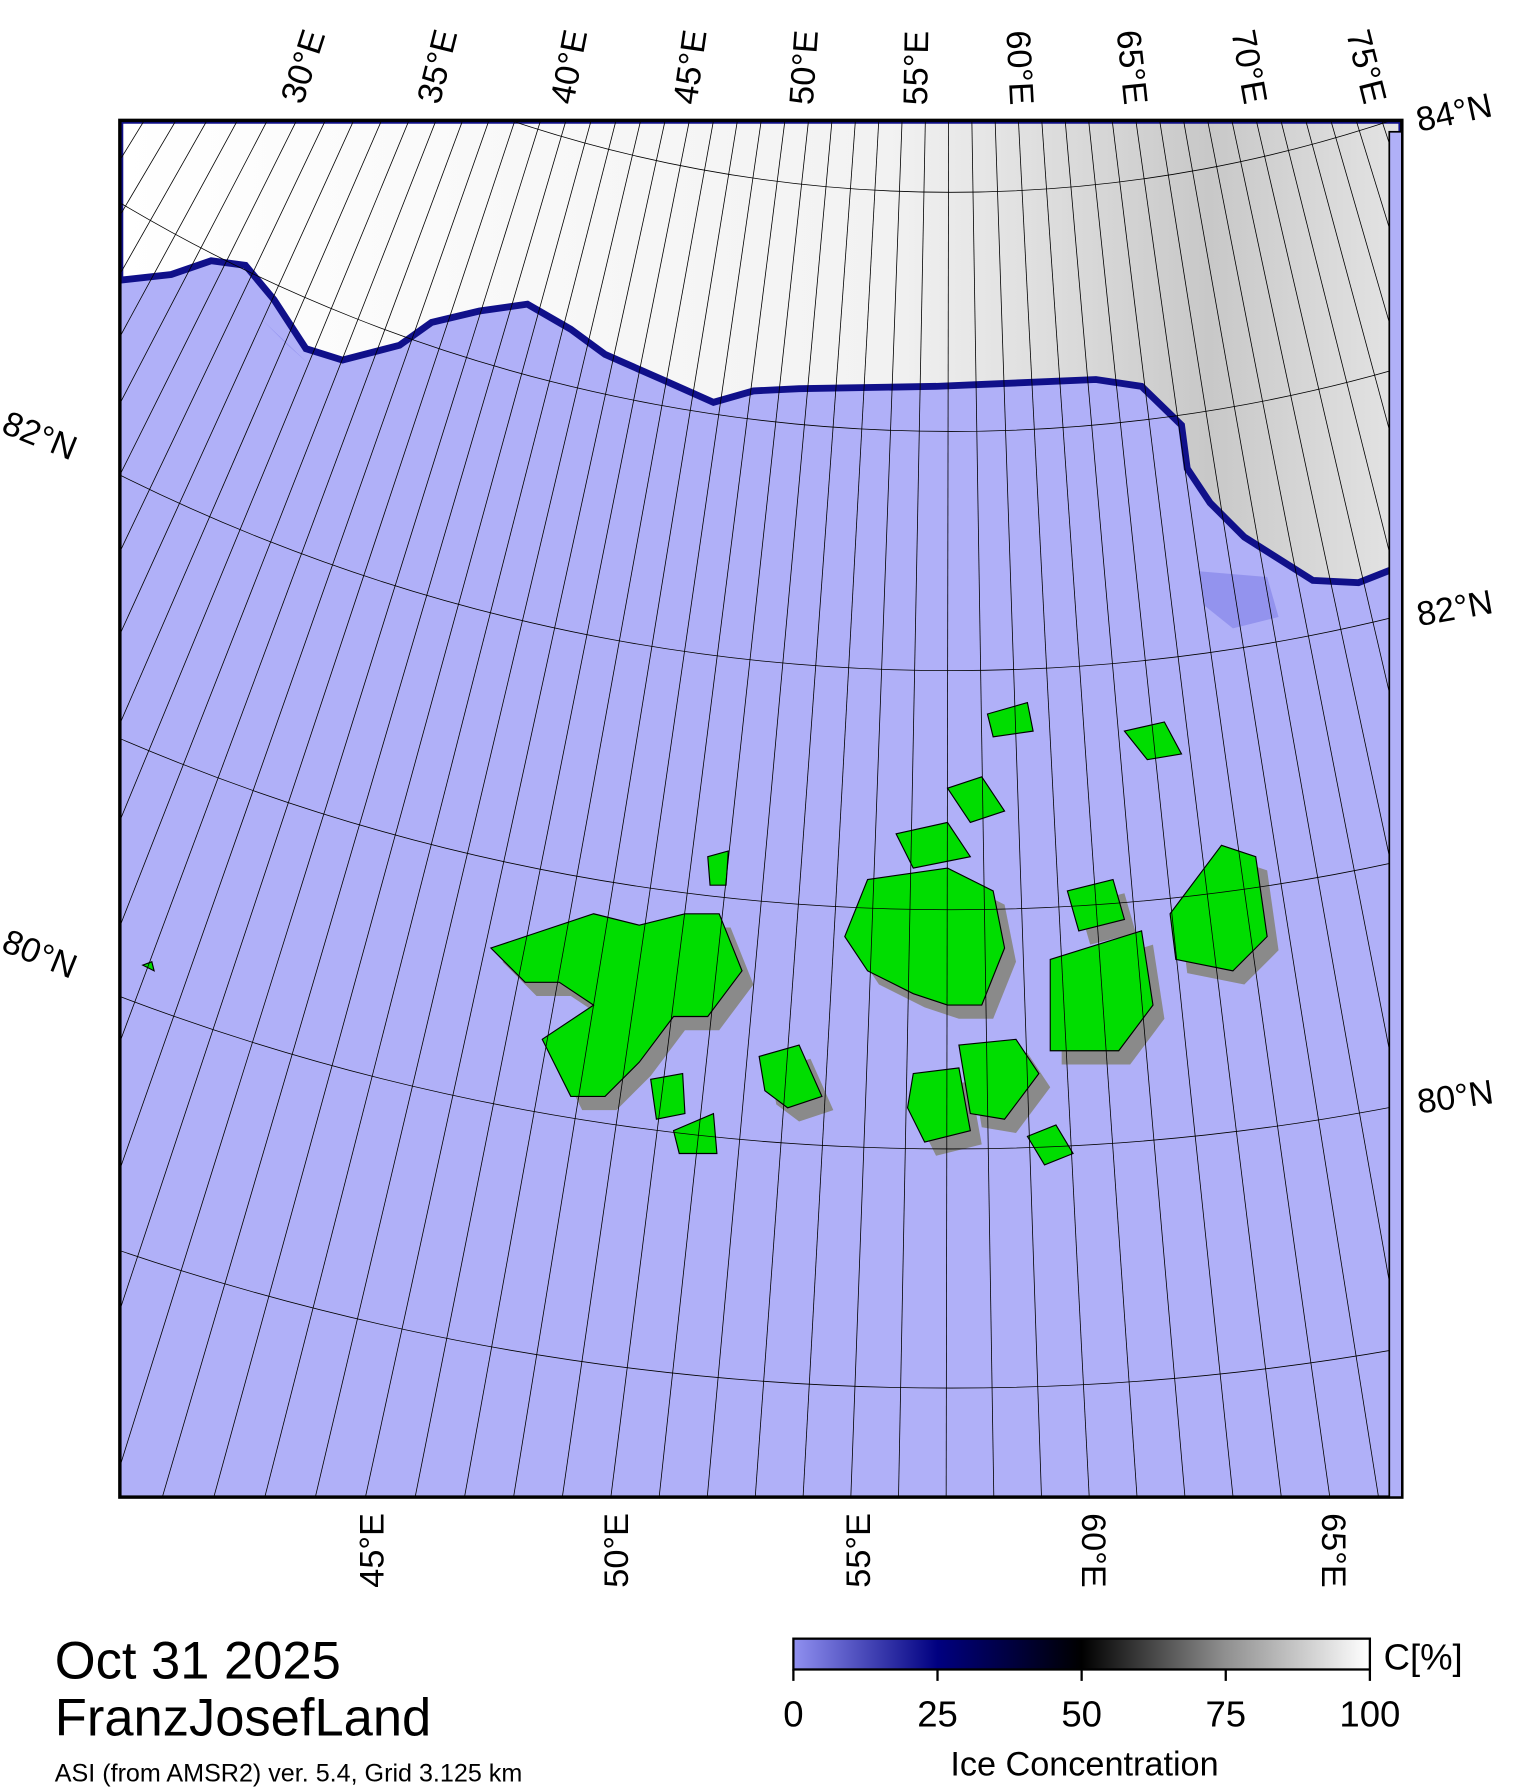 The image size is (1516, 1791). I want to click on bottom-labels: 45°E 50°E 55°E 60°E 65°E, so click(853, 1550).